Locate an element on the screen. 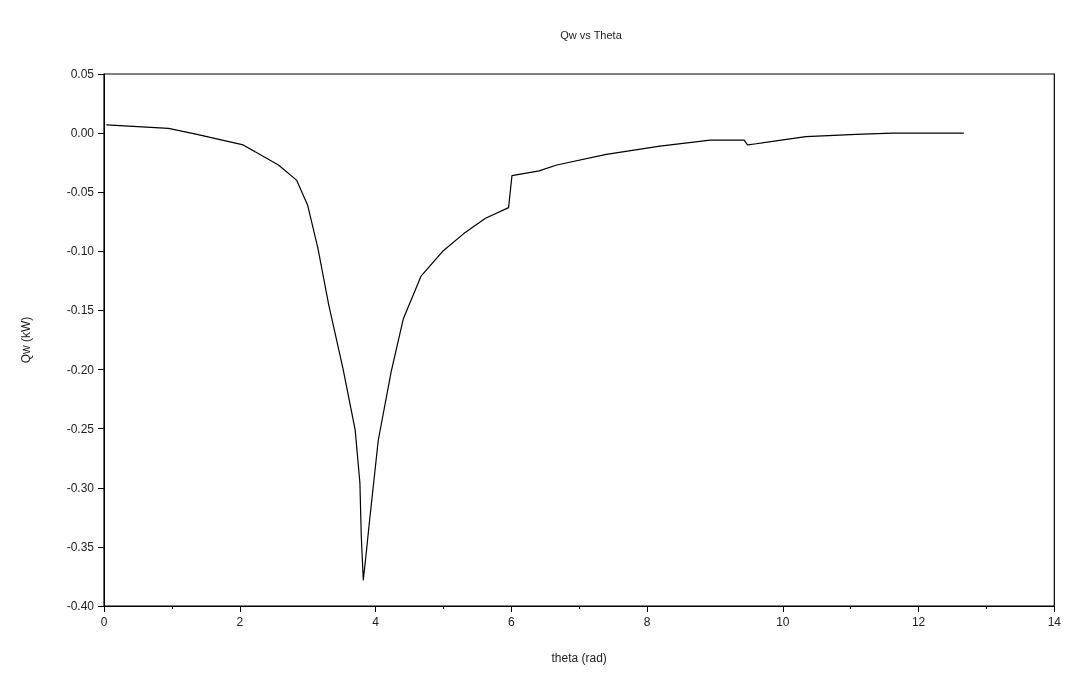 The image size is (1072, 695). x-tick-label: 8 is located at coordinates (647, 622).